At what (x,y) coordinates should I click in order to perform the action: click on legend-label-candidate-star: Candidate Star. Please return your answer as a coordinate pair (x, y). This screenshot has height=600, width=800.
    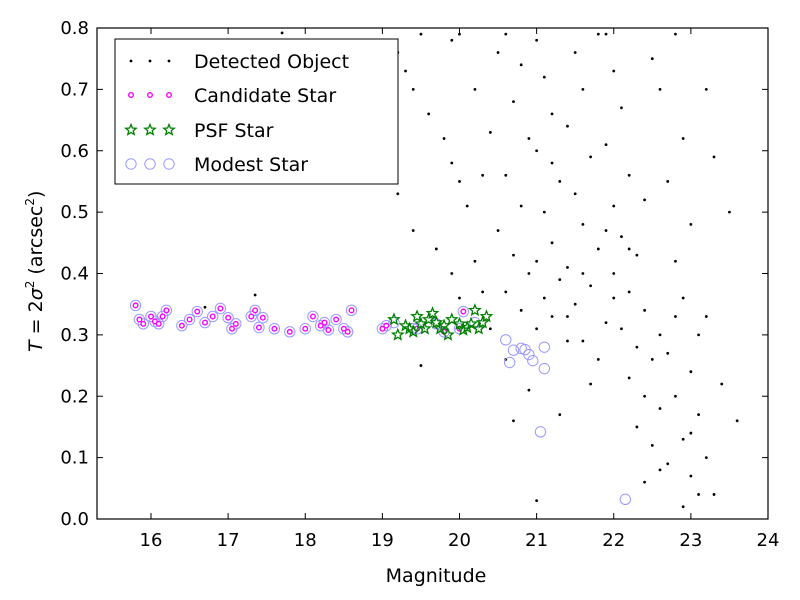
    Looking at the image, I should click on (265, 96).